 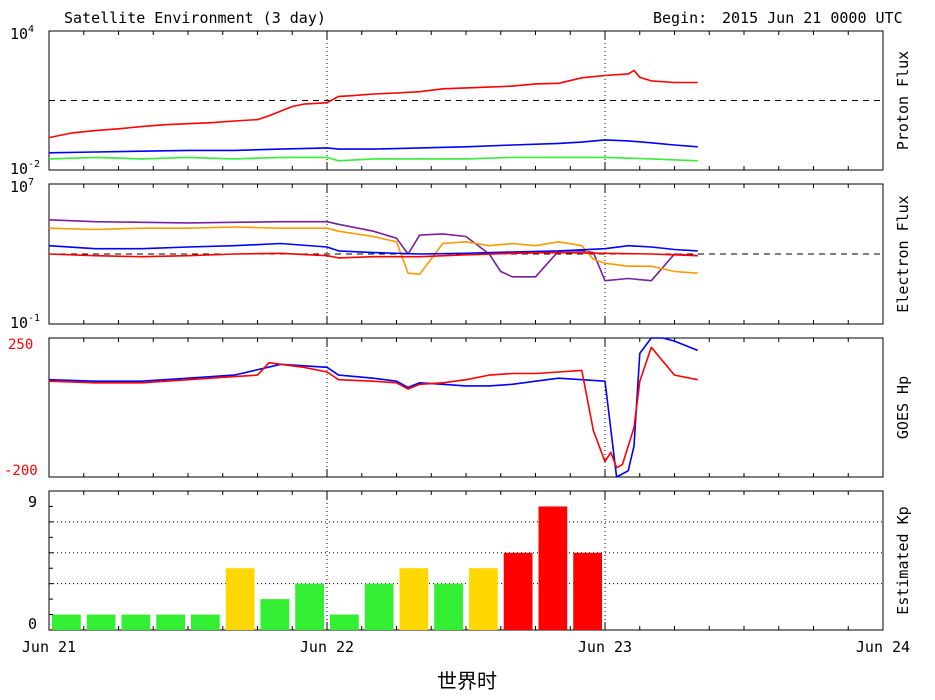 I want to click on x-axis-title: 世界时, so click(x=467, y=681).